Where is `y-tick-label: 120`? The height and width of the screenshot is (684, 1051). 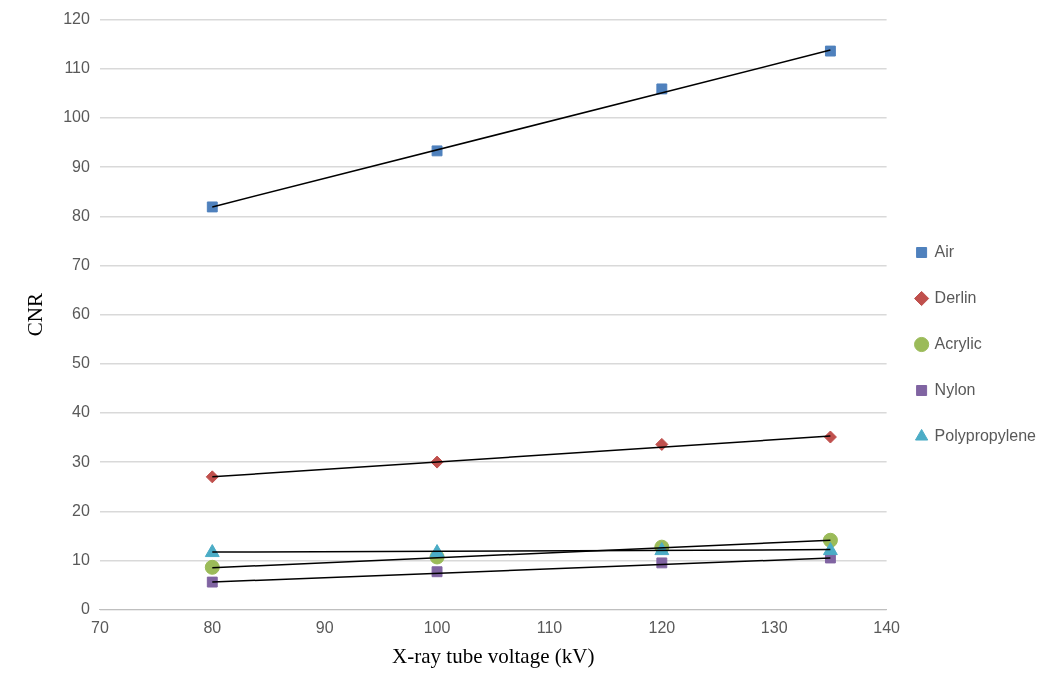
y-tick-label: 120 is located at coordinates (76, 19).